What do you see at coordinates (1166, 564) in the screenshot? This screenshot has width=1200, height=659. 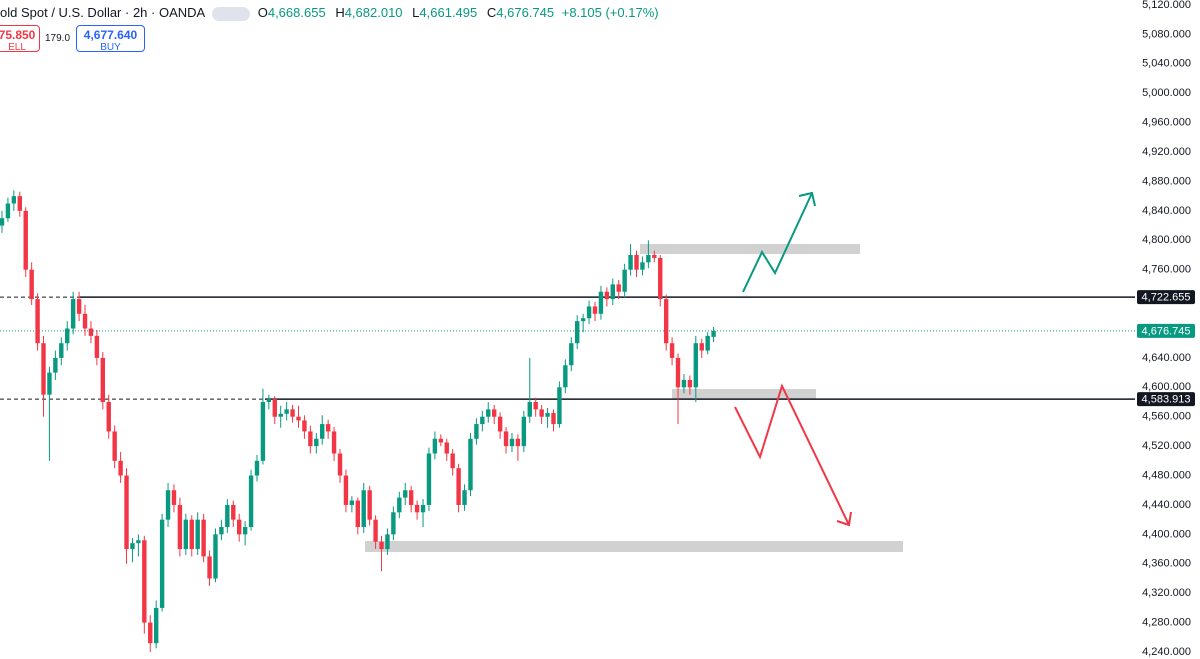 I see `y-tick-label: 4,360.000` at bounding box center [1166, 564].